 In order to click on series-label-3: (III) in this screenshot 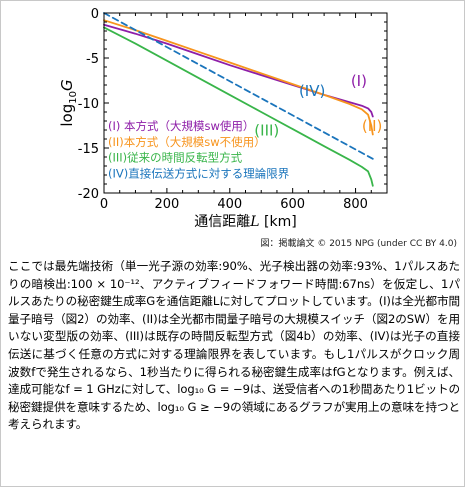, I will do `click(266, 130)`.